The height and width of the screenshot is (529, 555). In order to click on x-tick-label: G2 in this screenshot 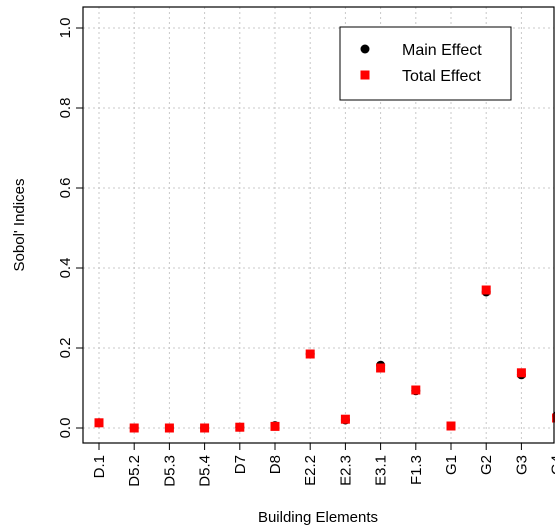, I will do `click(486, 465)`.